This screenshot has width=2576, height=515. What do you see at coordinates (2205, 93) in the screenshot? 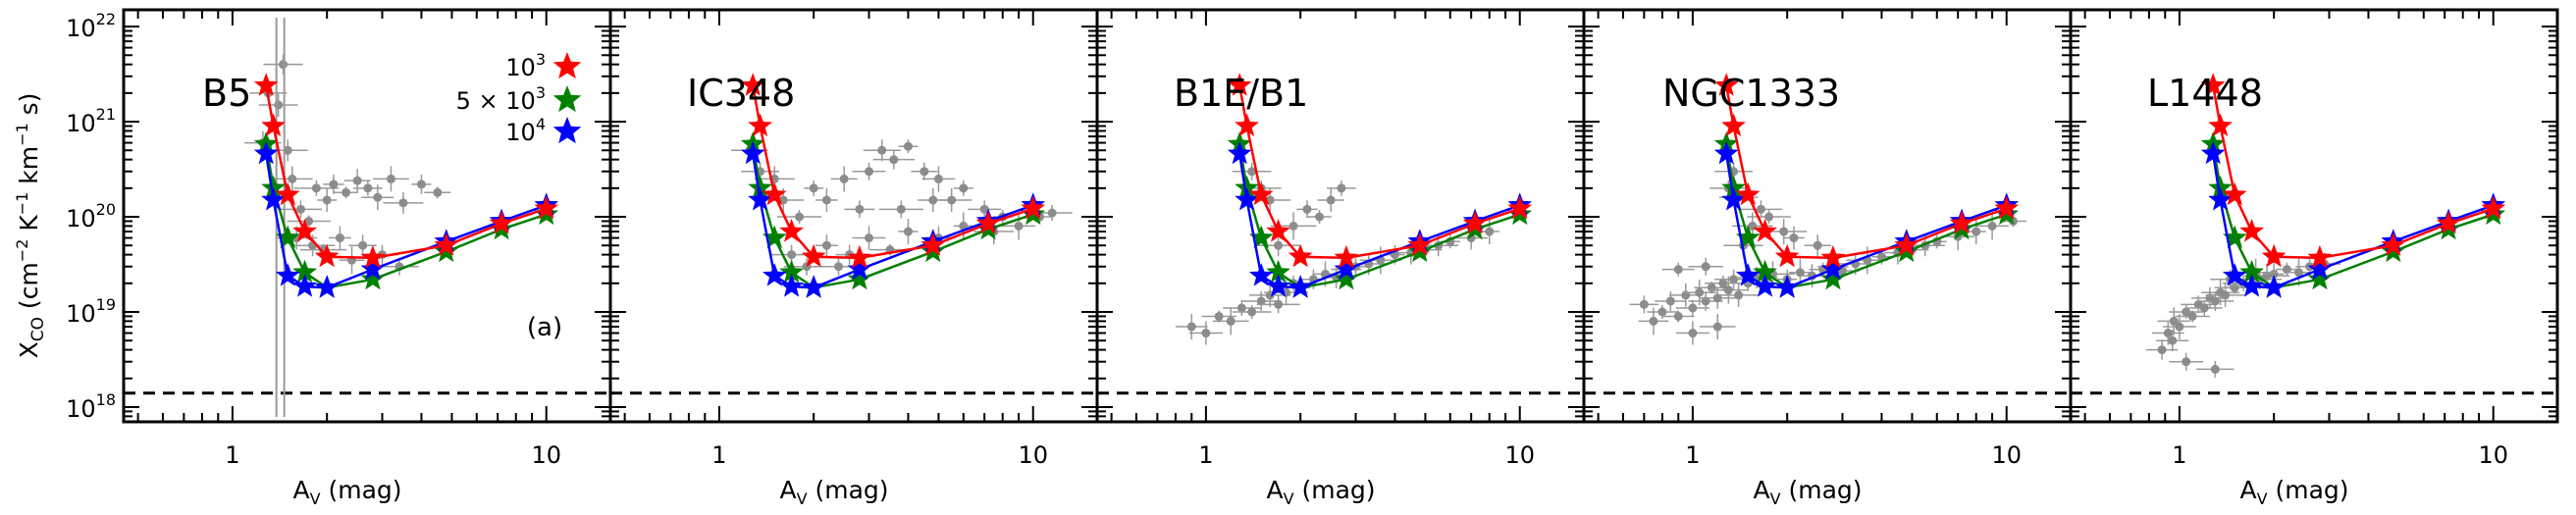
I see `panel-title: L1448` at bounding box center [2205, 93].